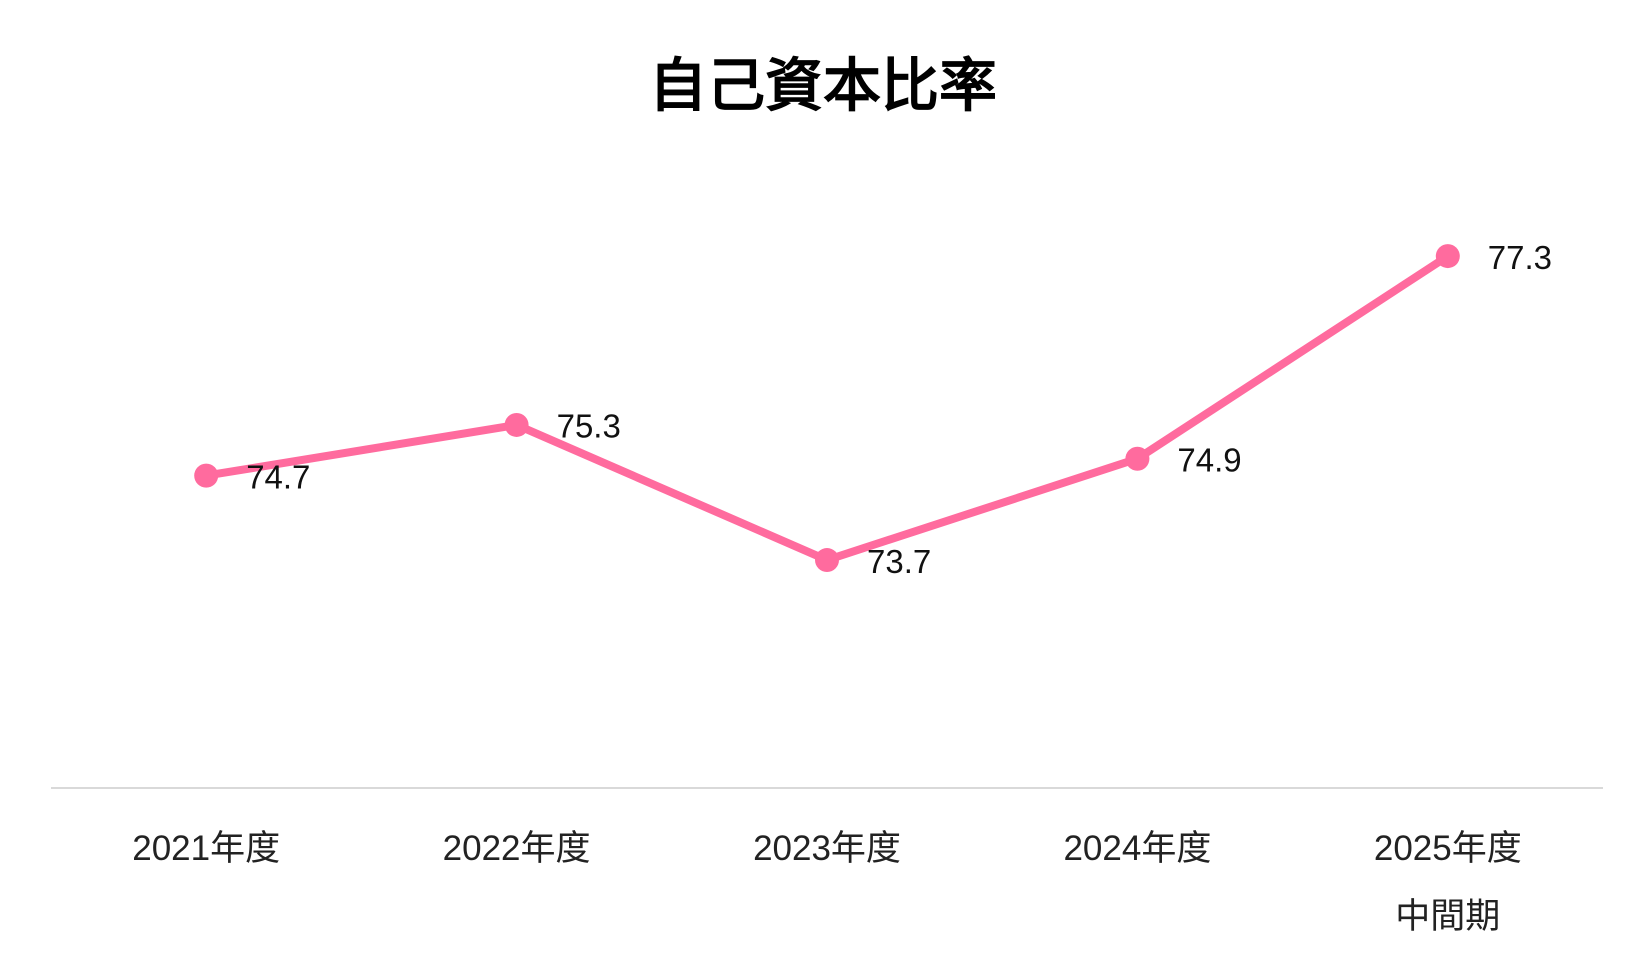 This screenshot has height=979, width=1646. Describe the element at coordinates (827, 848) in the screenshot. I see `x-tick-label: 2023年度` at that location.